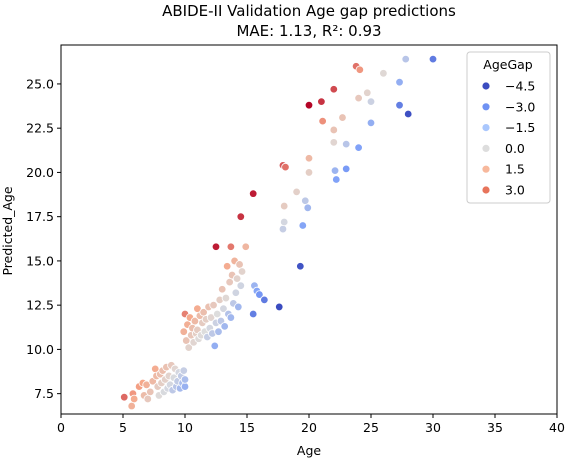  Describe the element at coordinates (247, 427) in the screenshot. I see `x-tick-label: 15` at that location.